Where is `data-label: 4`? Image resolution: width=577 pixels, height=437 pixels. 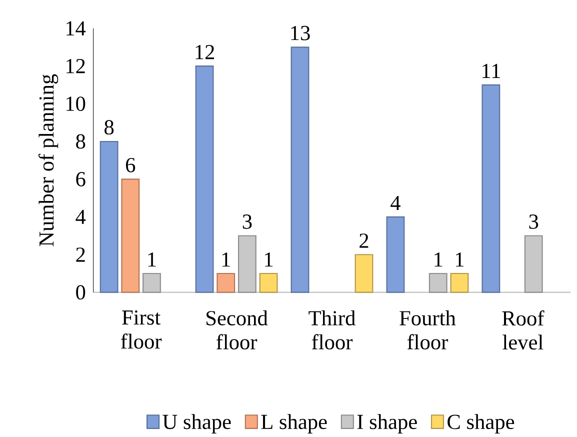
data-label: 4 is located at coordinates (395, 203).